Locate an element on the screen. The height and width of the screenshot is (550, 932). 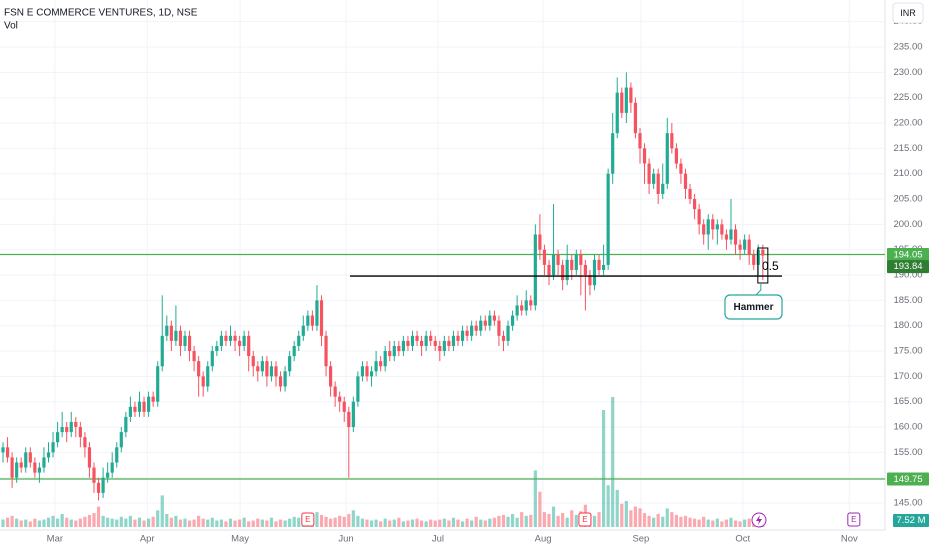
y-tick-label: 165.00 is located at coordinates (907, 401).